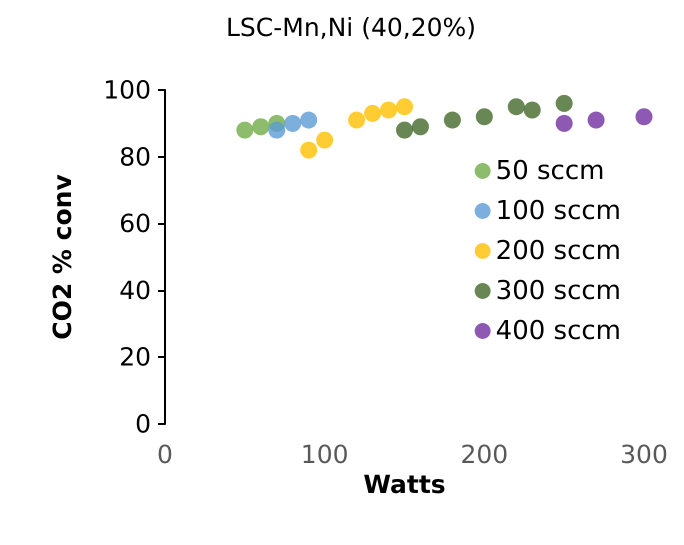  I want to click on x-axis-title: Watts, so click(404, 484).